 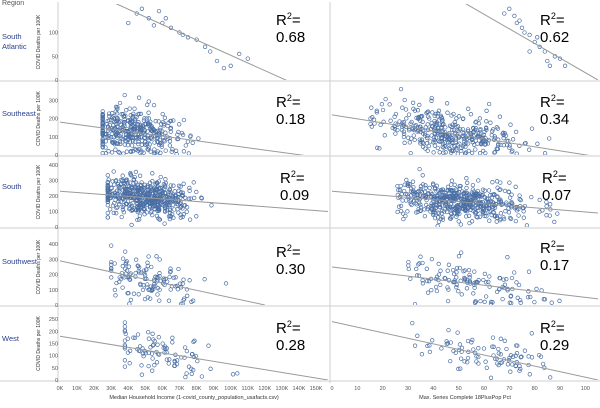 I want to click on r-squared-value: 0.68, so click(x=291, y=37).